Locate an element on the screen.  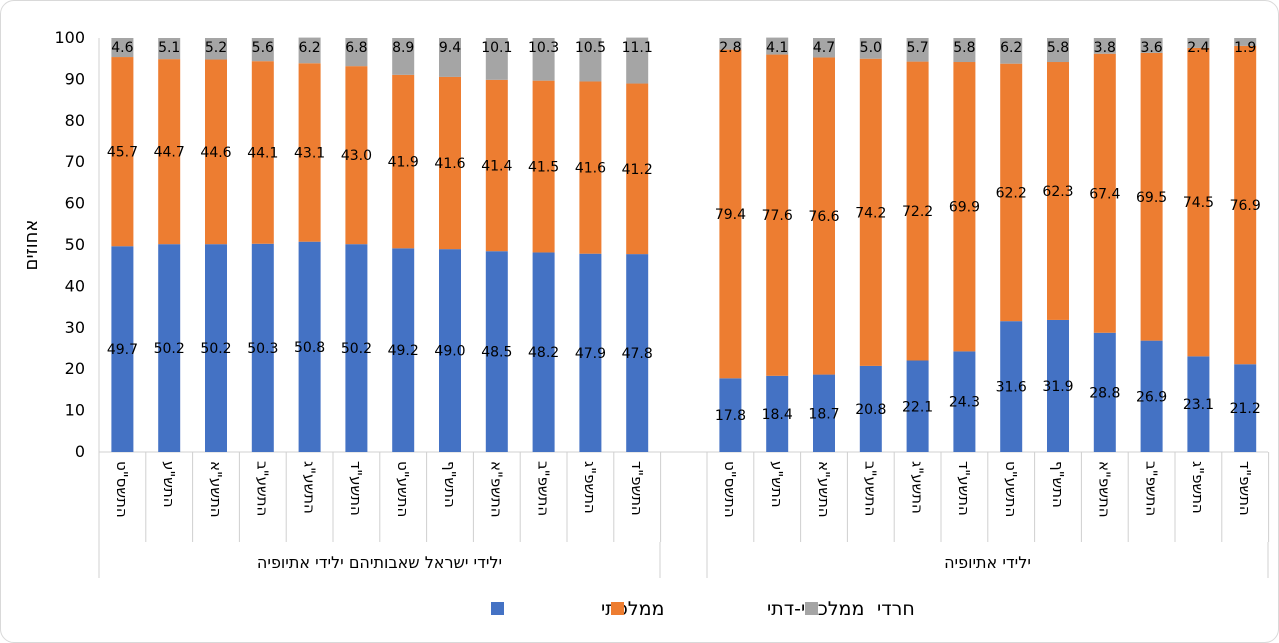
data-label-haredi: 5.1 is located at coordinates (169, 48).